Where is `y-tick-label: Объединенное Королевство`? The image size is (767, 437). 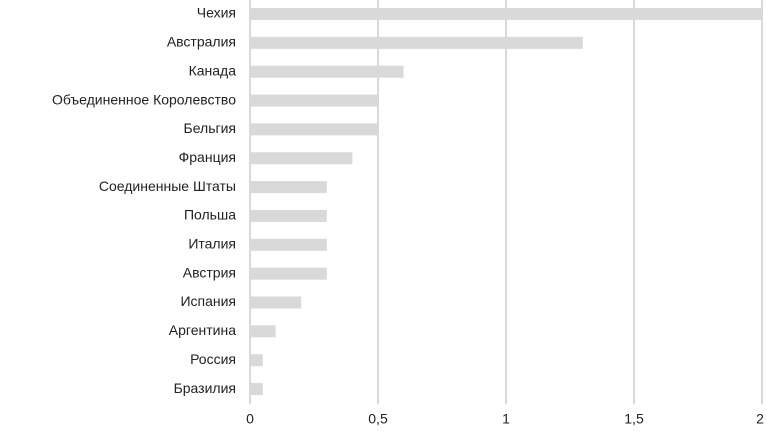 y-tick-label: Объединенное Королевство is located at coordinates (144, 99).